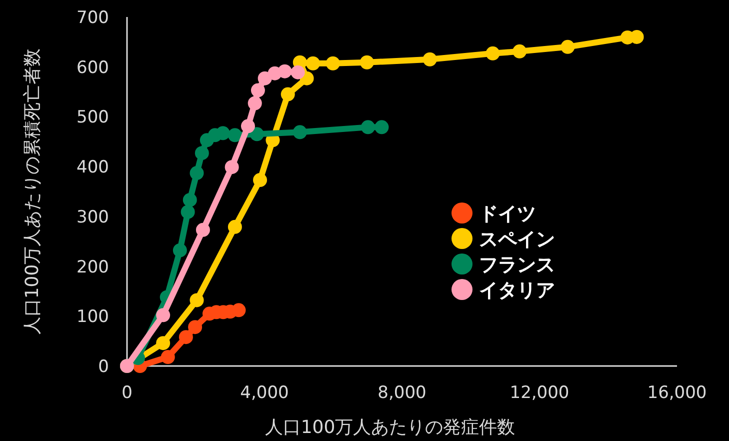  Describe the element at coordinates (92, 118) in the screenshot. I see `y-tick-label: 500` at that location.